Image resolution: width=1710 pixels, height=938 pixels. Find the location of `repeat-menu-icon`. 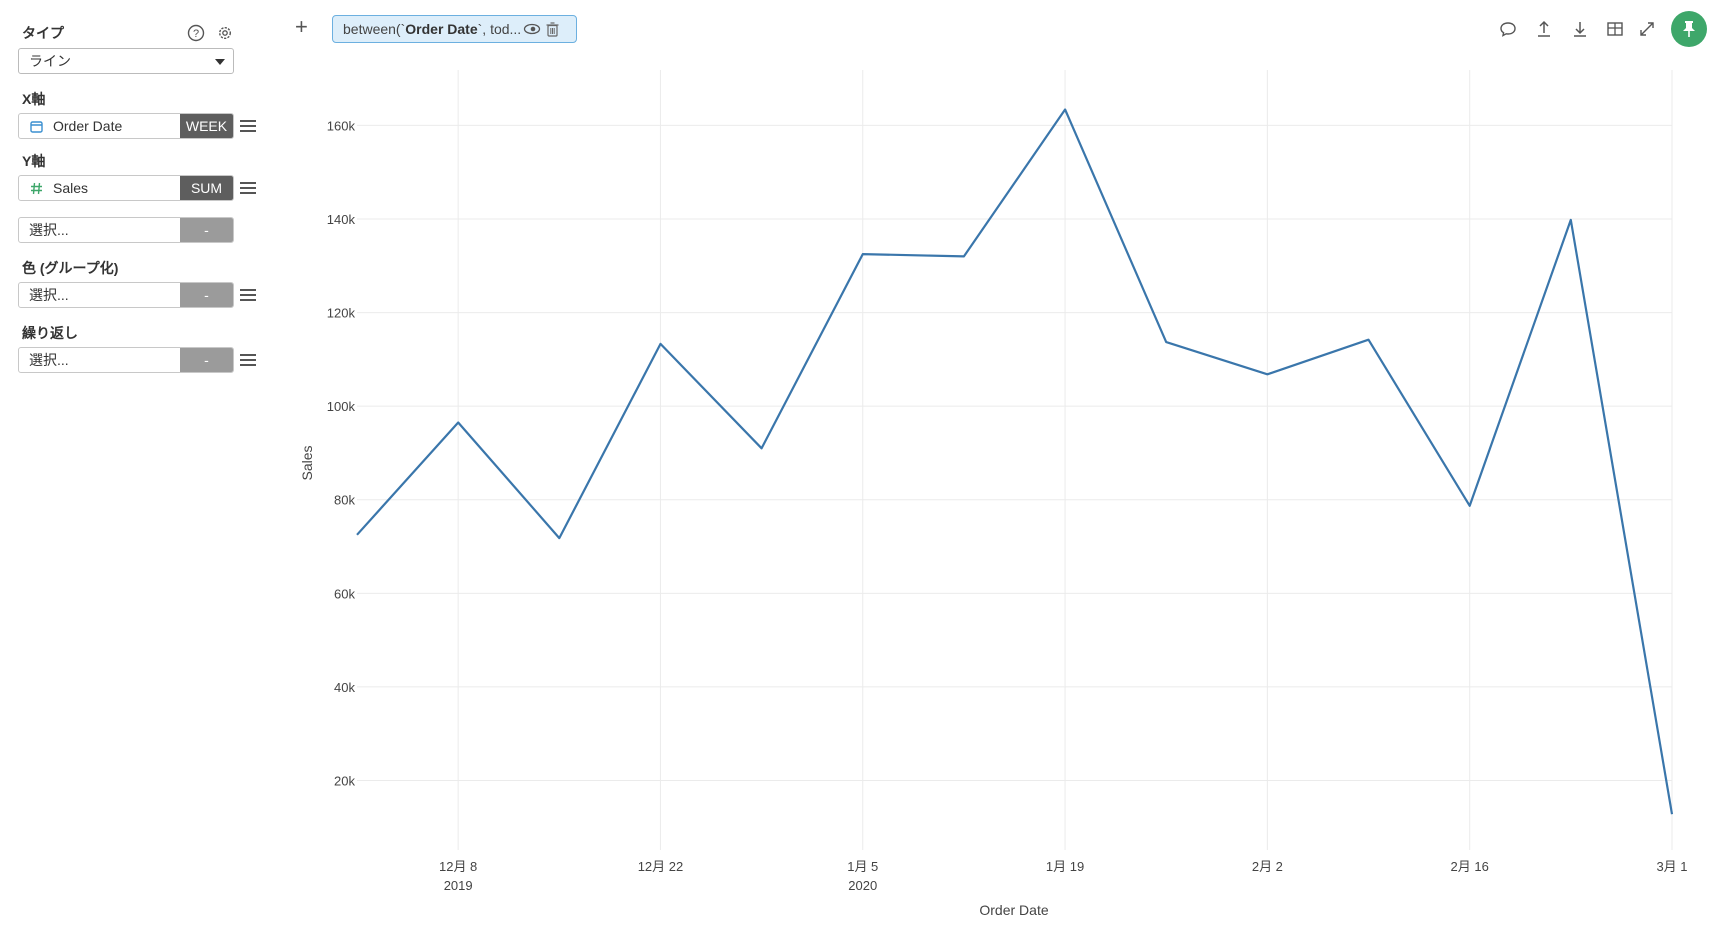

repeat-menu-icon is located at coordinates (248, 360).